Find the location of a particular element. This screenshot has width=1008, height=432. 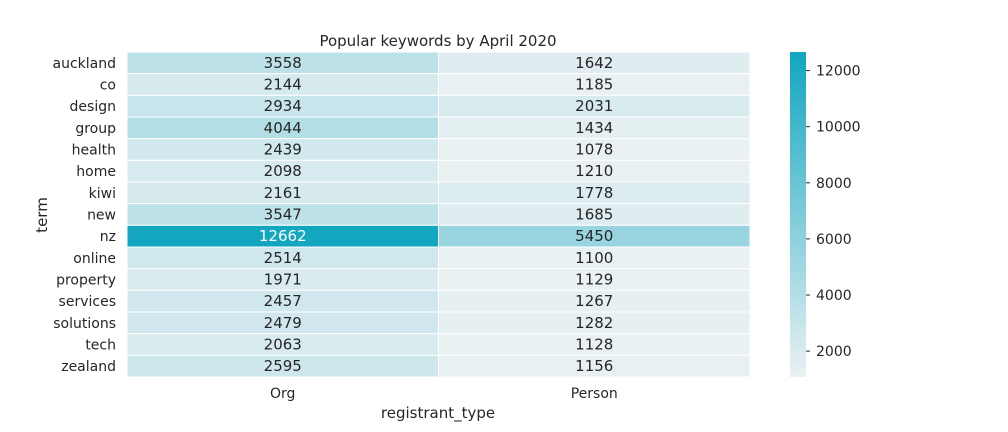

cell-value-label: 1267 is located at coordinates (594, 301).